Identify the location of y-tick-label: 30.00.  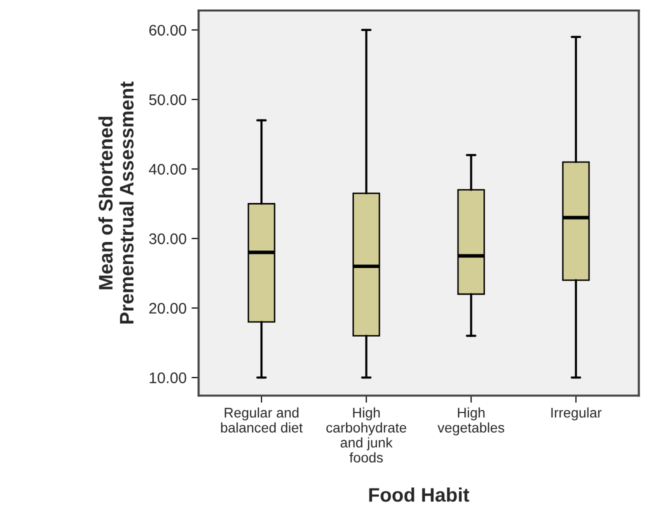
(167, 238).